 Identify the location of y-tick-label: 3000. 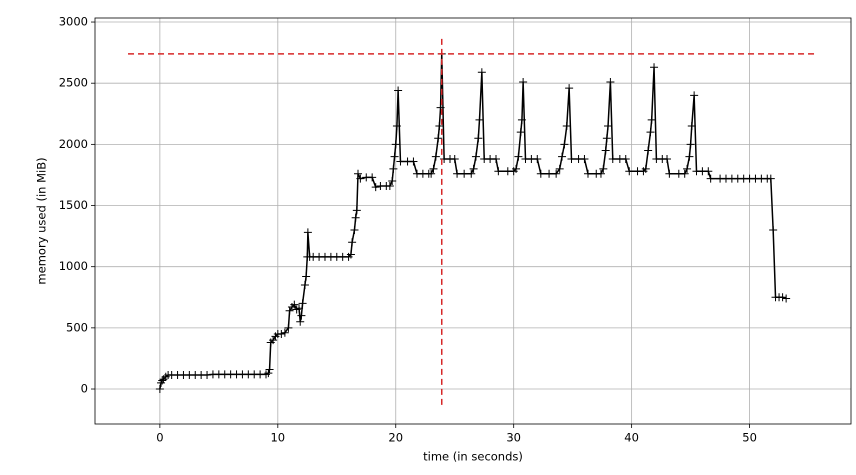
(73, 22).